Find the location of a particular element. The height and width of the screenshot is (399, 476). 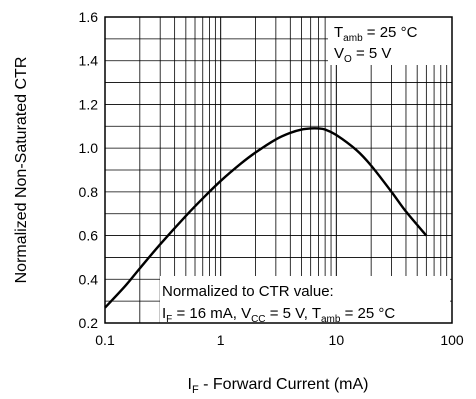

y-tick-label: 0.4 is located at coordinates (89, 279).